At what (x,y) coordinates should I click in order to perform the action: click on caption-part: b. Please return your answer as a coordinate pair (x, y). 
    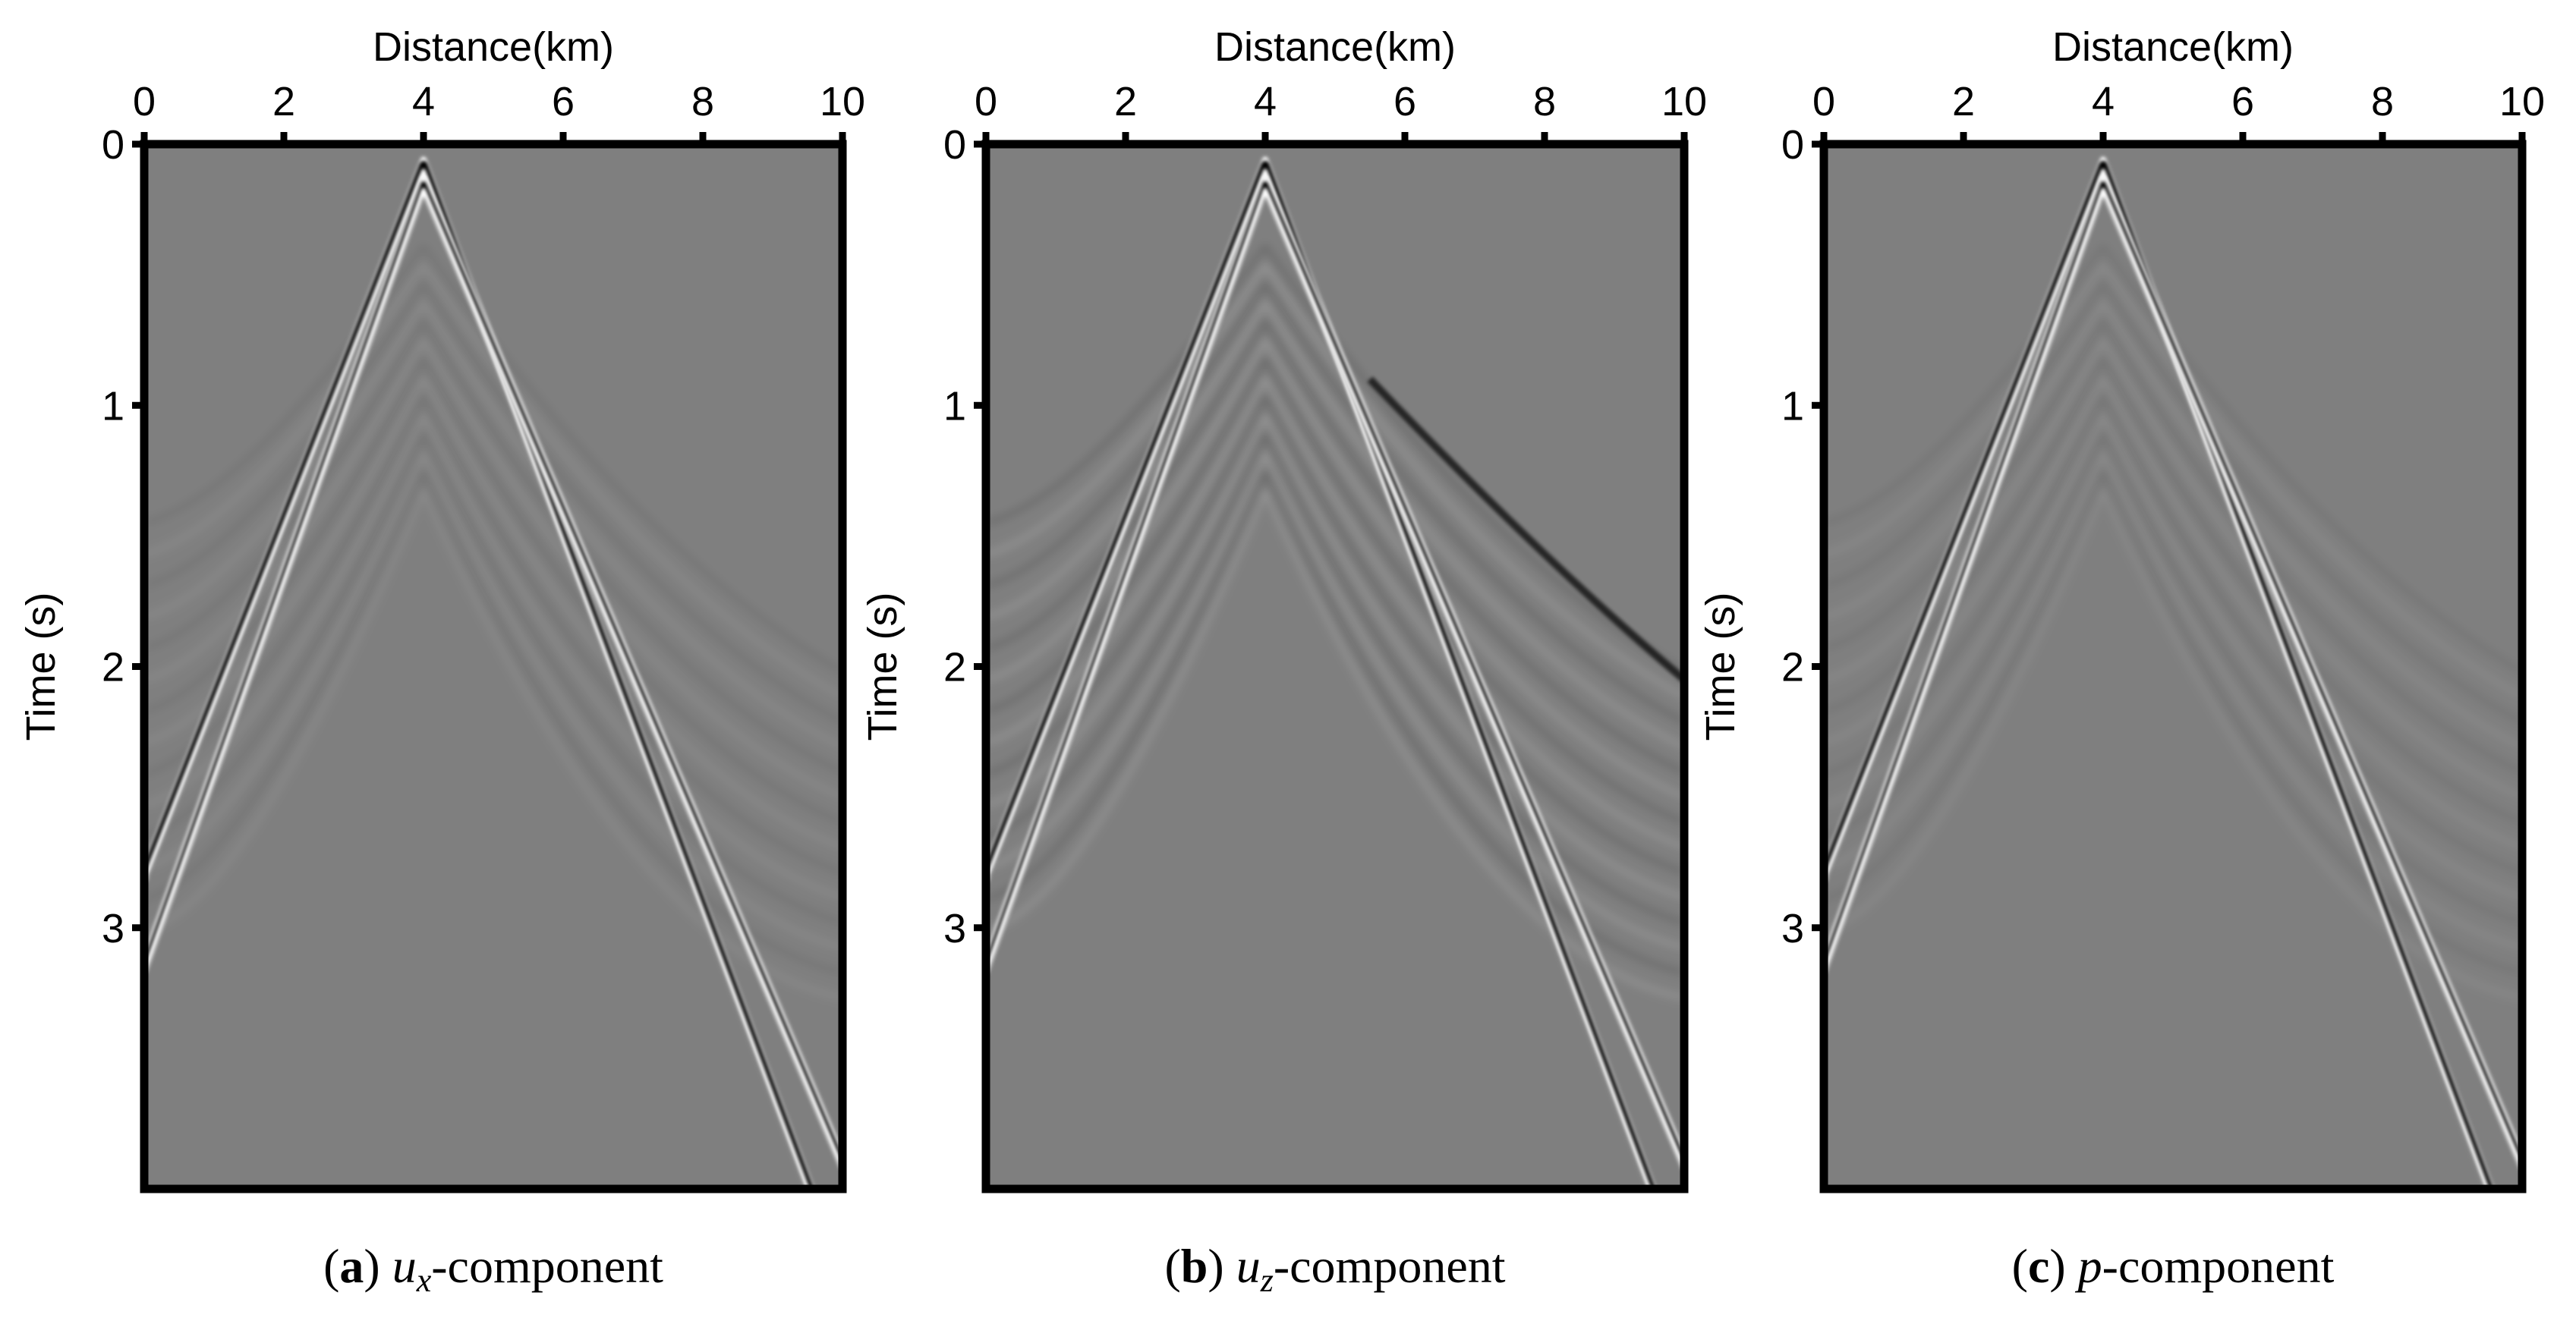
    Looking at the image, I should click on (1194, 1266).